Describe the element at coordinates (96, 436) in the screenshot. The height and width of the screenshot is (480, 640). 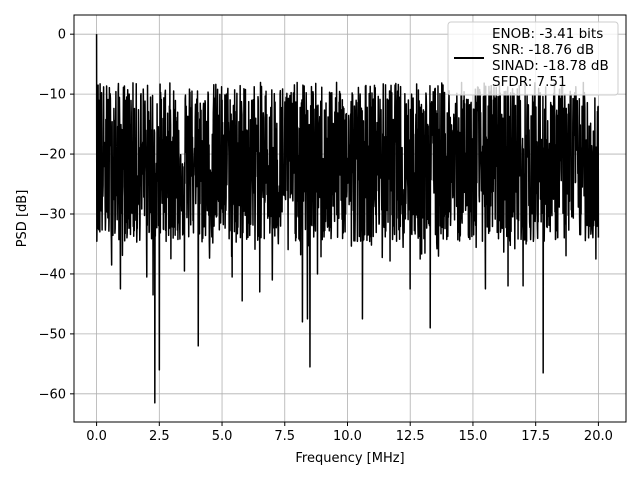
I see `x-tick-label: 0.0` at that location.